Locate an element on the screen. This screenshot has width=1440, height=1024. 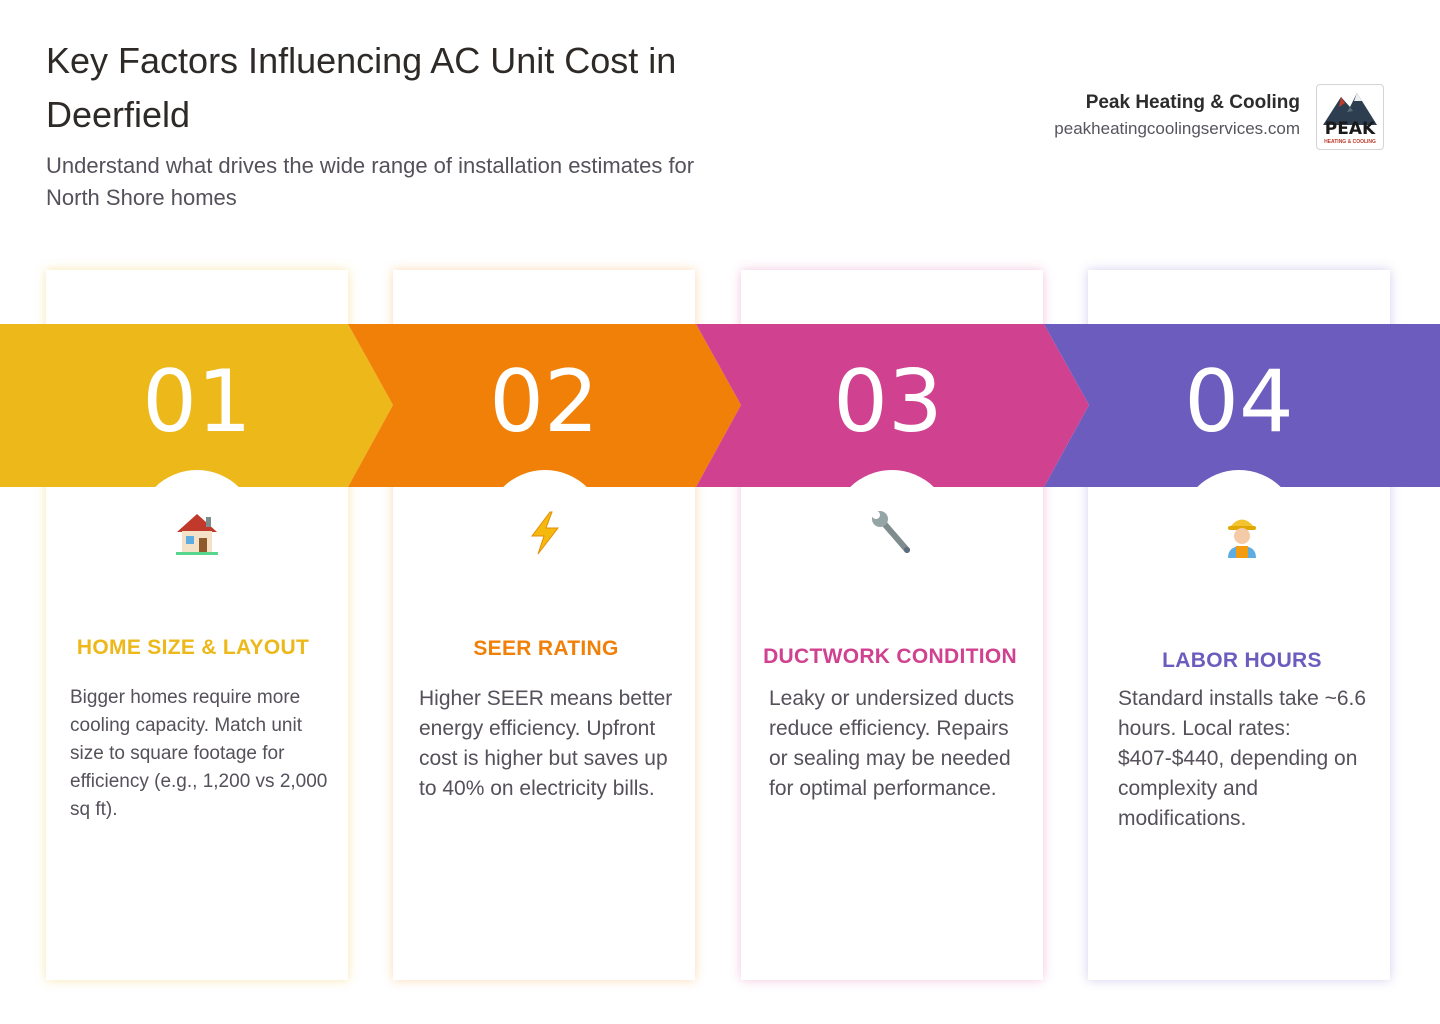
construction-worker-icon is located at coordinates (1242, 533).